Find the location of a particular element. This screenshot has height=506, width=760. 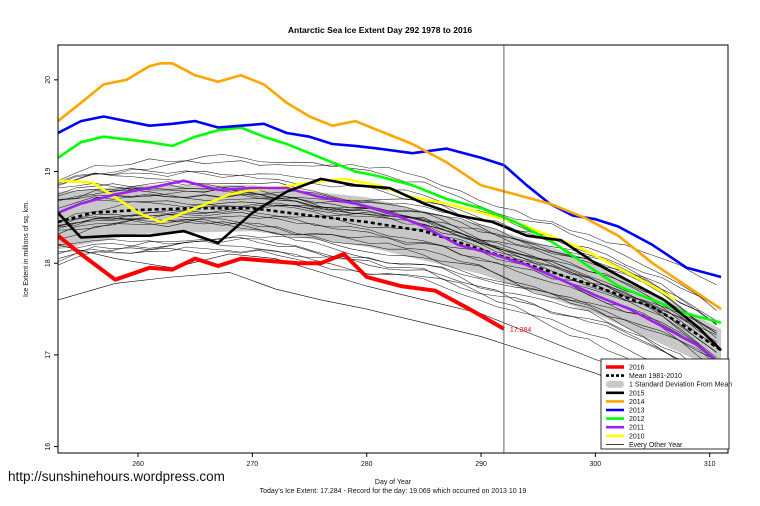

legend-label-2015: 2015 is located at coordinates (637, 393).